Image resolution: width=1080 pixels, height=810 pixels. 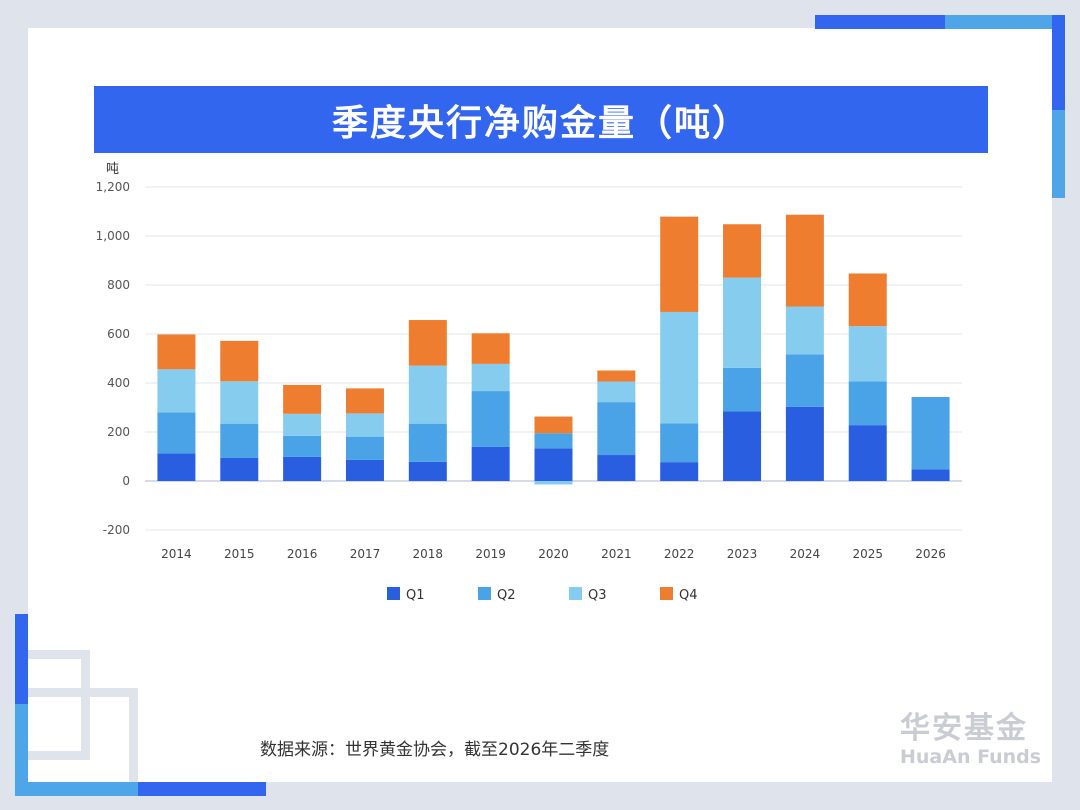 I want to click on bar-q2-2025, so click(x=867, y=403).